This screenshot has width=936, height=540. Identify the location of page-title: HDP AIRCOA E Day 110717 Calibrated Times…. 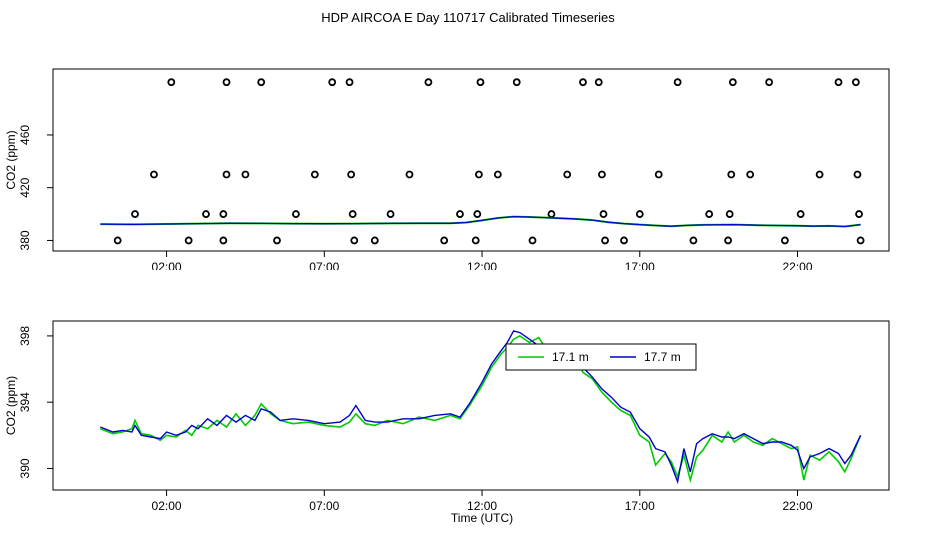
(468, 17).